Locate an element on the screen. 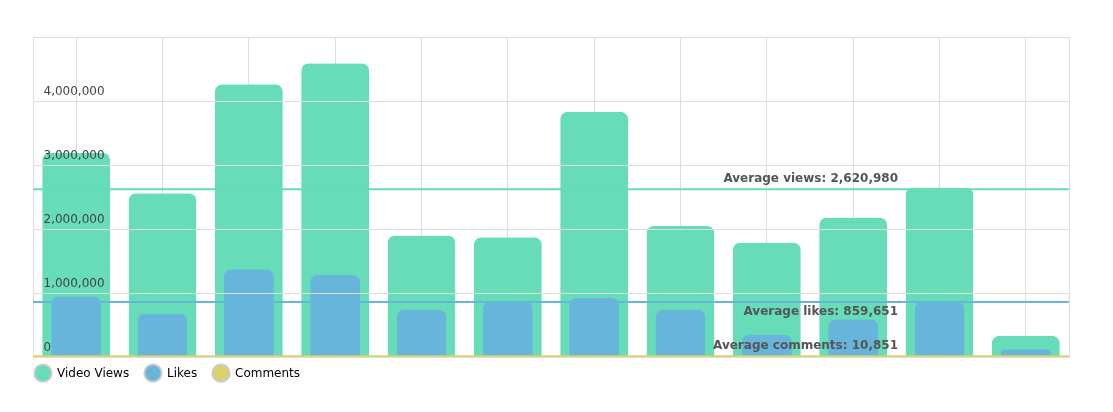 The height and width of the screenshot is (412, 1113). y-tick-label: 2,000,000 is located at coordinates (74, 218).